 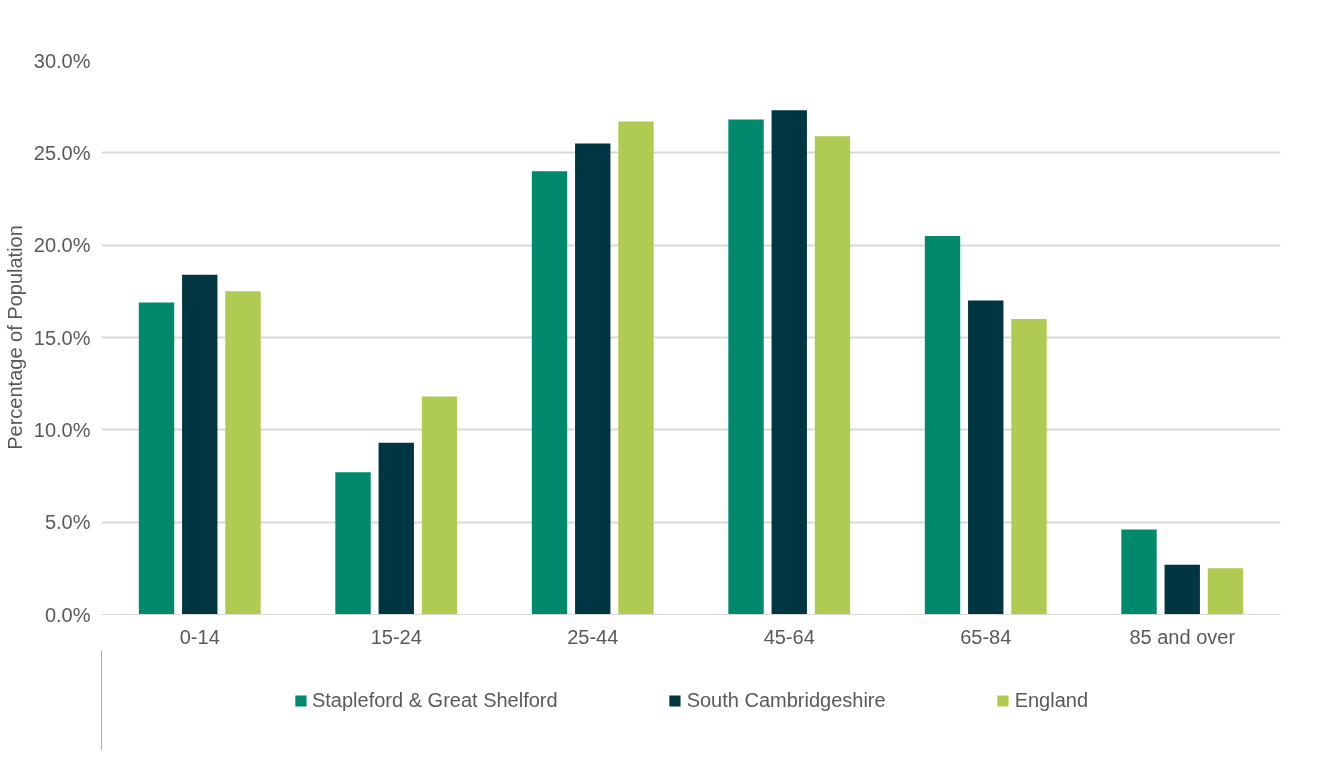 I want to click on y-tick-label: 30.0%, so click(x=62, y=60).